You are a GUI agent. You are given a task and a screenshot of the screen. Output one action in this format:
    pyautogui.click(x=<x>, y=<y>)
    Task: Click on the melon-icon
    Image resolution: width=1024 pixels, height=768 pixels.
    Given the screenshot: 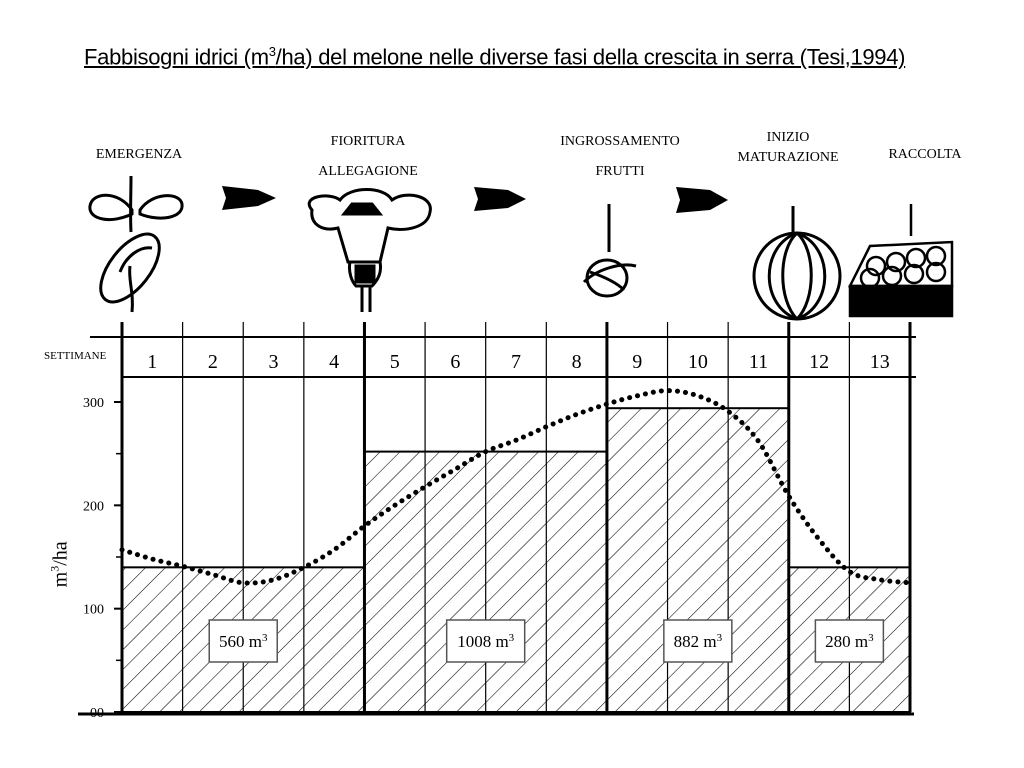 What is the action you would take?
    pyautogui.click(x=797, y=263)
    